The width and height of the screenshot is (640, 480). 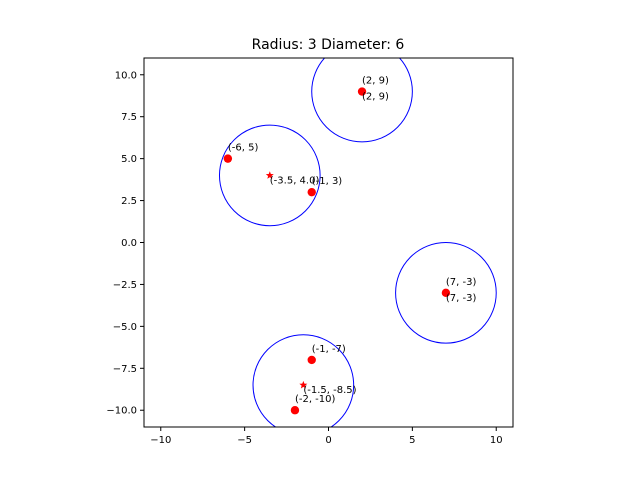 I want to click on y-tick-label: −10.0, so click(x=121, y=411).